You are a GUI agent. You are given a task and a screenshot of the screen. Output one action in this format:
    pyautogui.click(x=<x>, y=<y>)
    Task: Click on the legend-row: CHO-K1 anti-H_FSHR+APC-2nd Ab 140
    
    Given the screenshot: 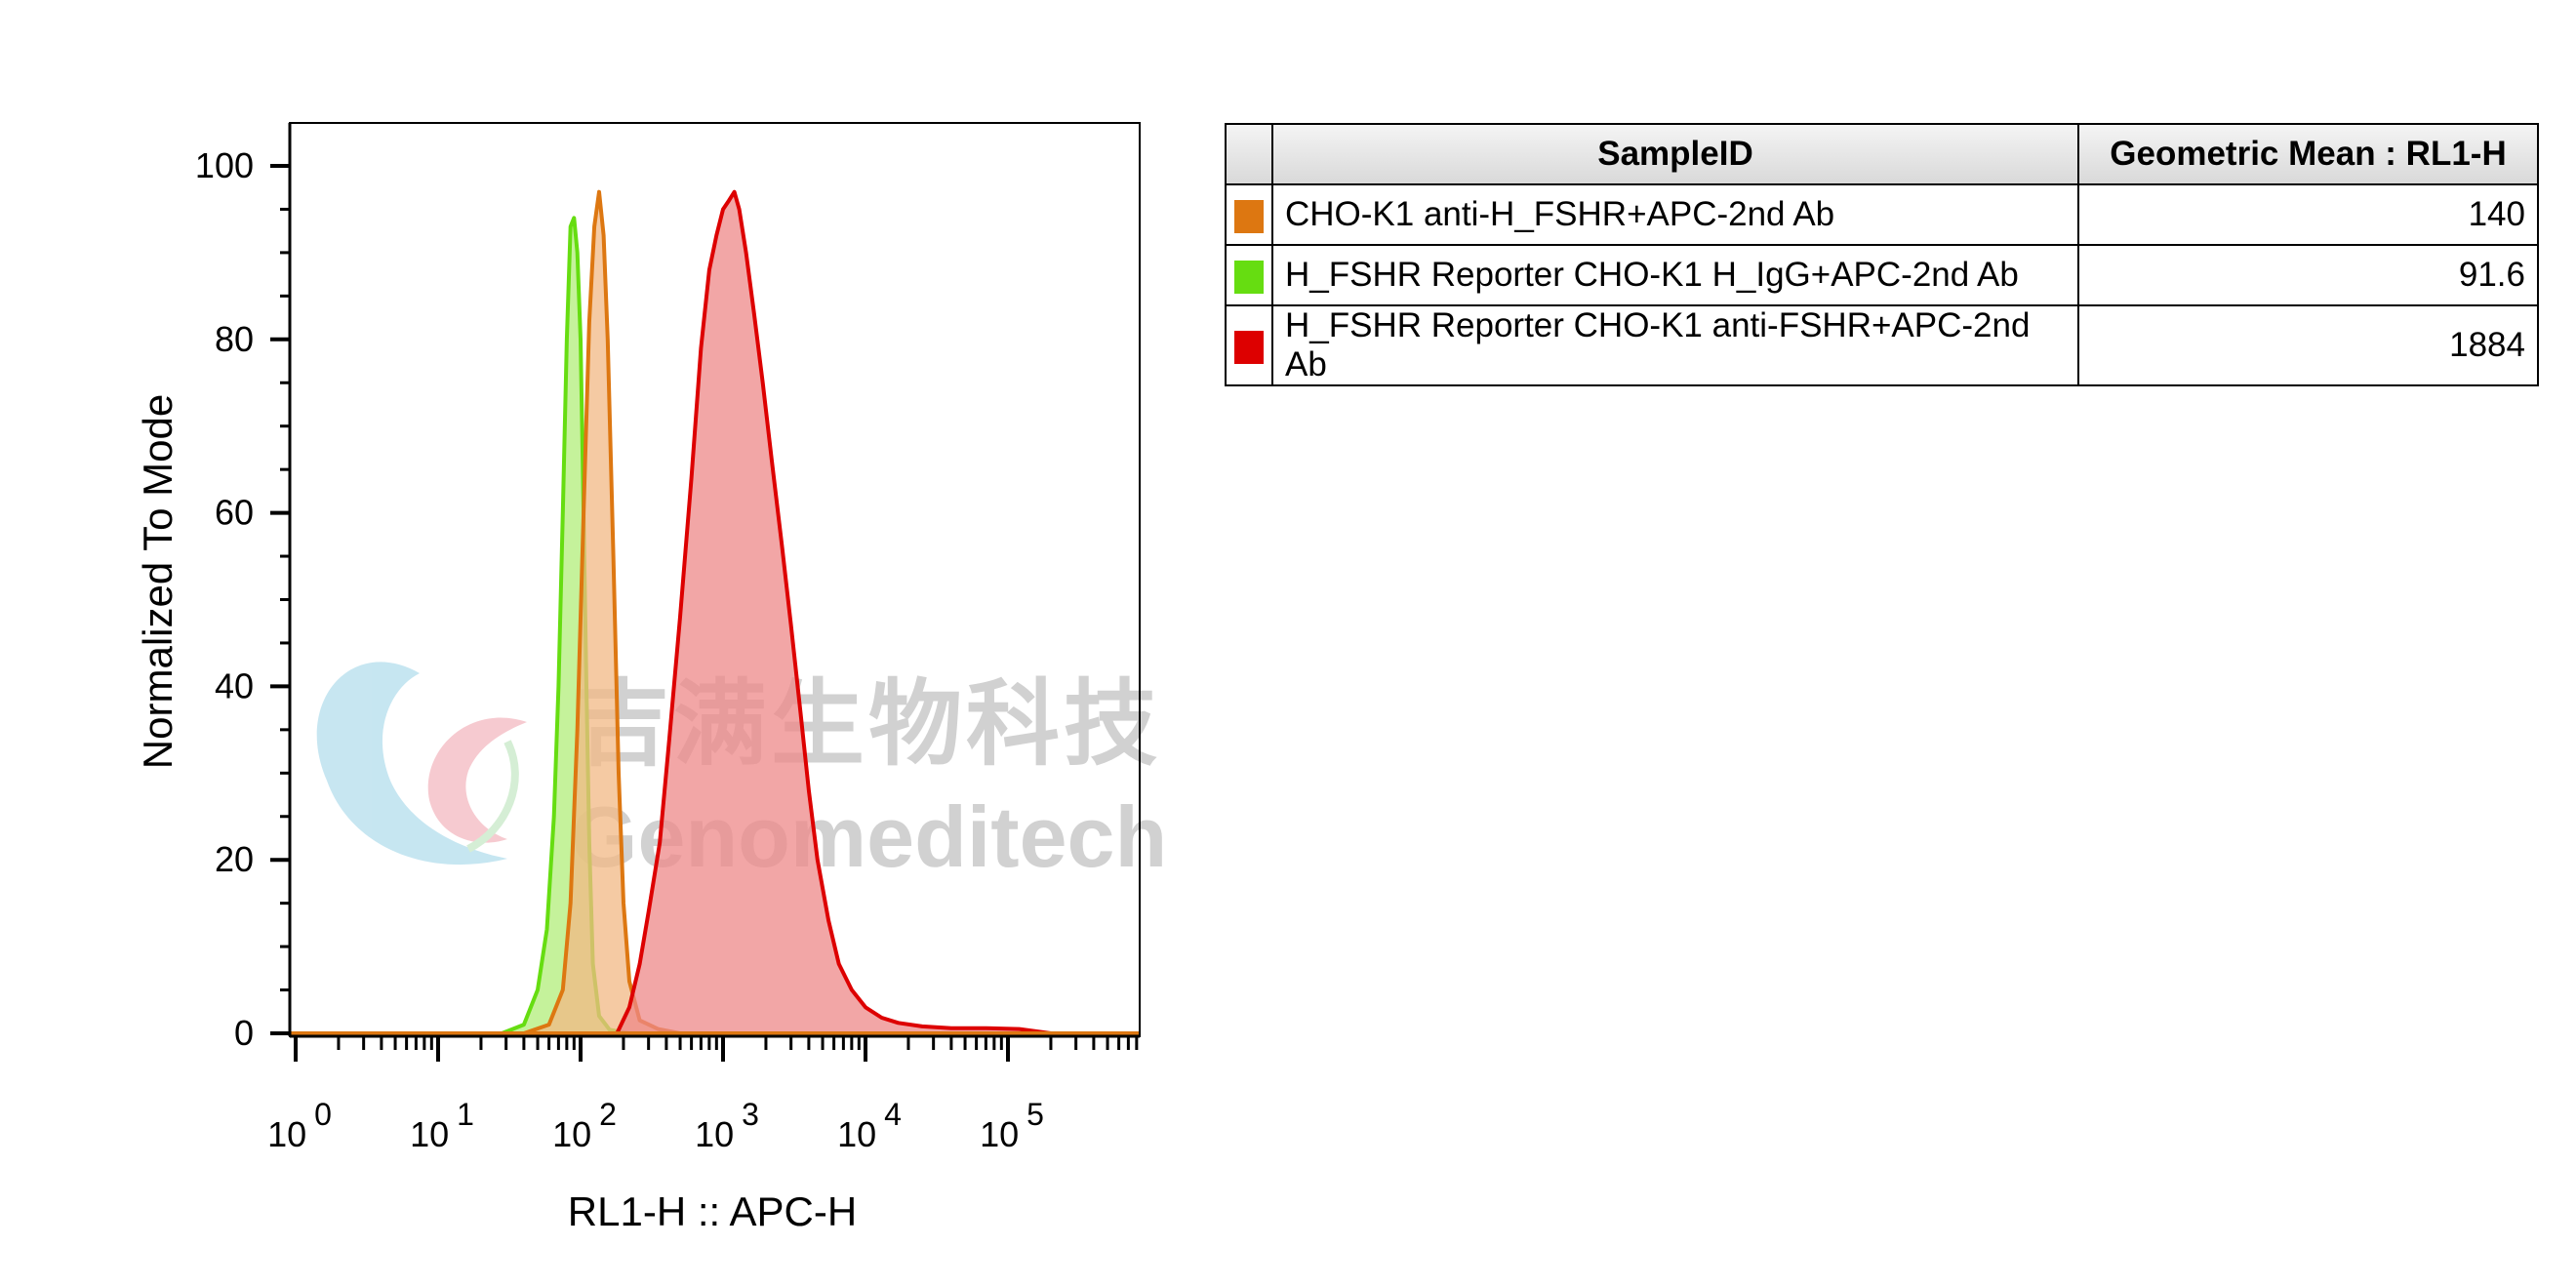 What is the action you would take?
    pyautogui.click(x=1882, y=214)
    